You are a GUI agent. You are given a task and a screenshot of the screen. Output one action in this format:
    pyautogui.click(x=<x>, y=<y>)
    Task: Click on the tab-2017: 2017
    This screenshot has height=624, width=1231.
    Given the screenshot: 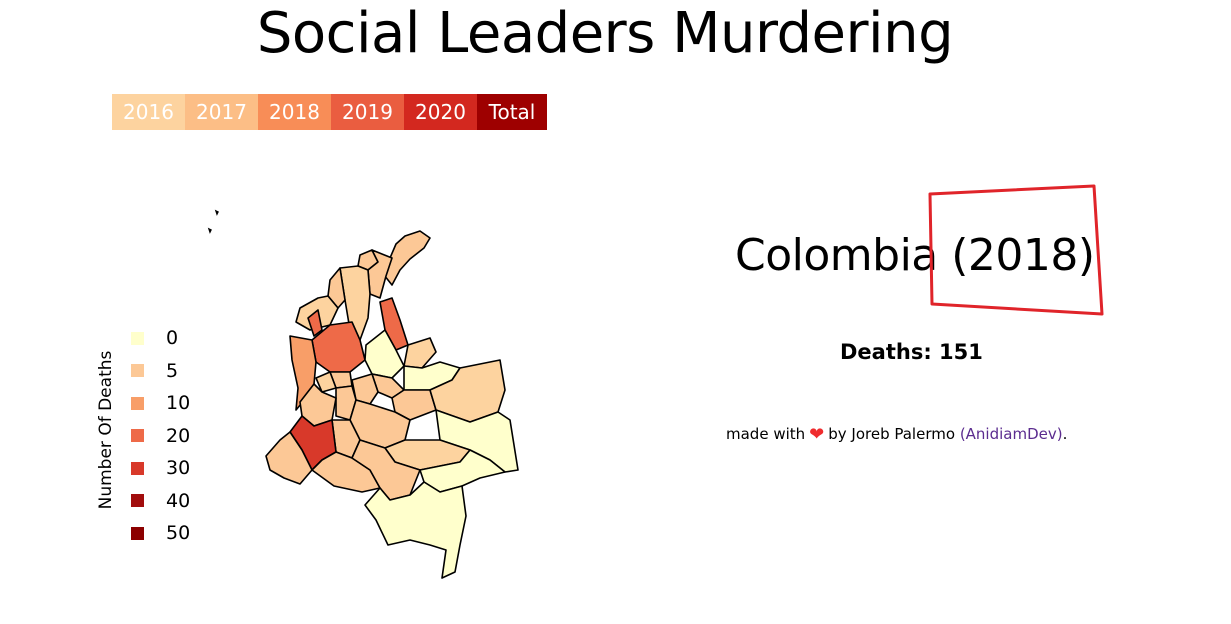 What is the action you would take?
    pyautogui.click(x=221, y=112)
    